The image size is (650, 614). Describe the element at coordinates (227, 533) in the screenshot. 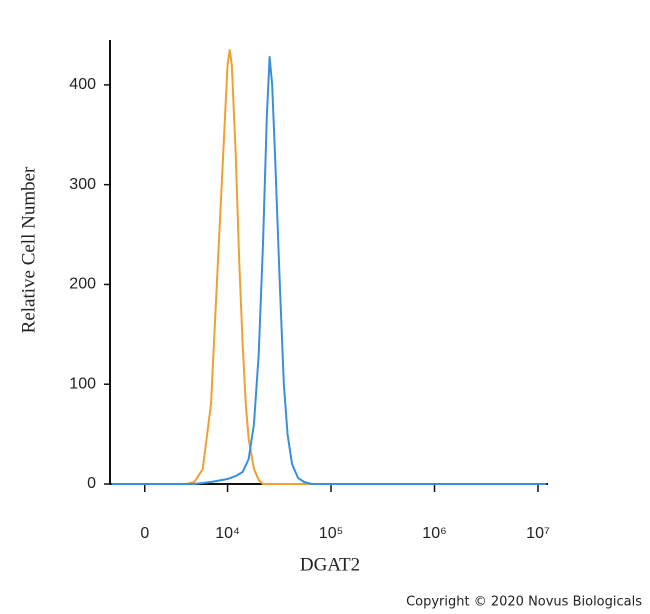

I see `x-tick-label: 10⁴` at that location.